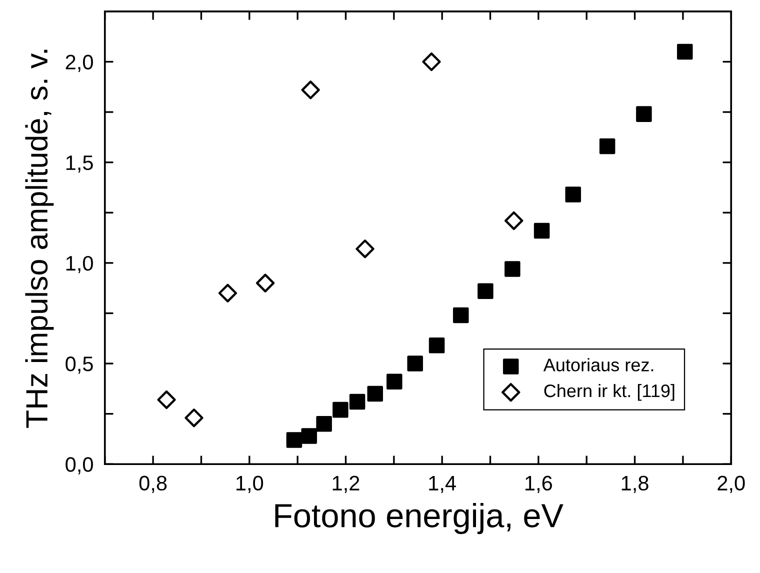 The height and width of the screenshot is (573, 760). I want to click on legend-label: Chern ir kt. [119], so click(609, 392).